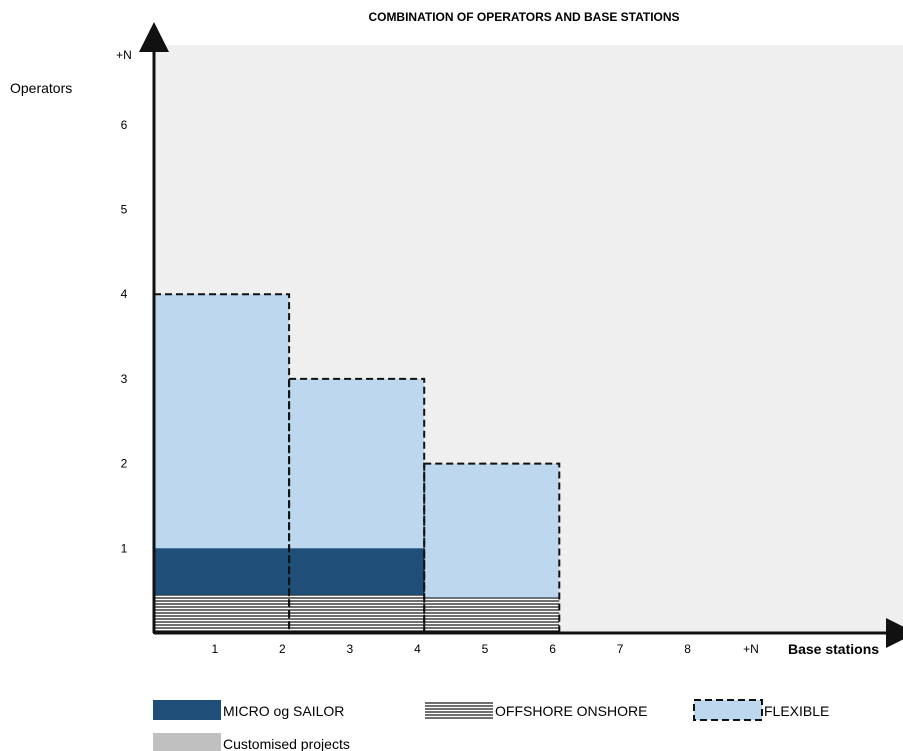  Describe the element at coordinates (620, 649) in the screenshot. I see `x-tick-label-7: 7` at that location.